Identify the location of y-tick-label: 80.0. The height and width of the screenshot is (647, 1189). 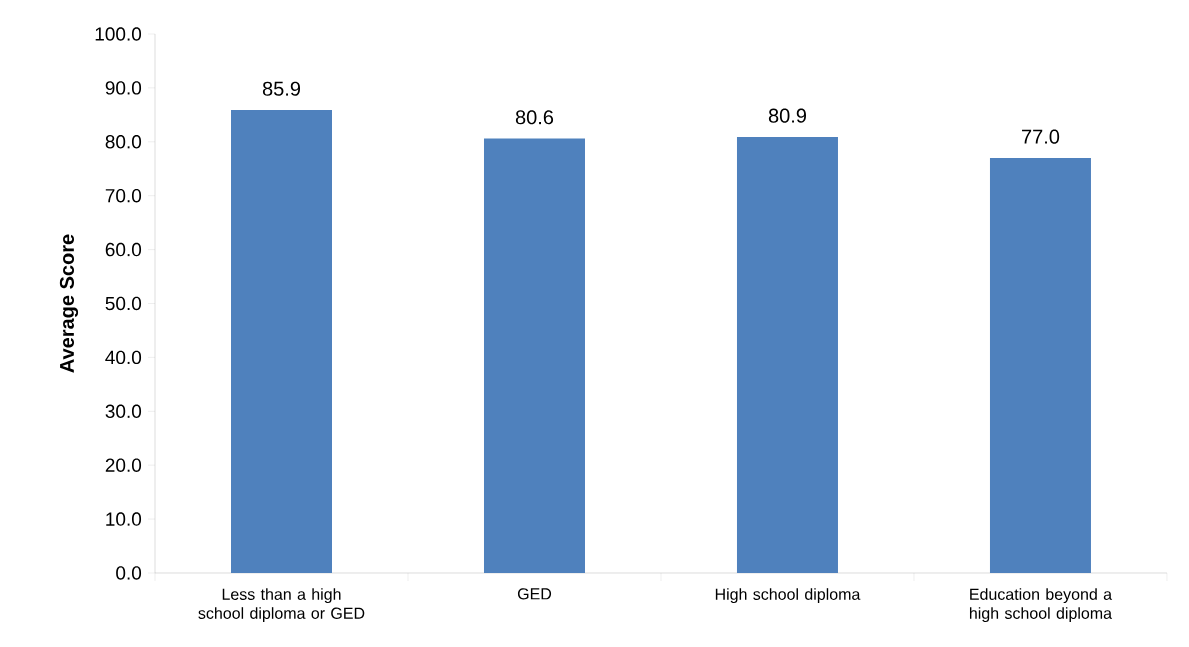
(123, 142).